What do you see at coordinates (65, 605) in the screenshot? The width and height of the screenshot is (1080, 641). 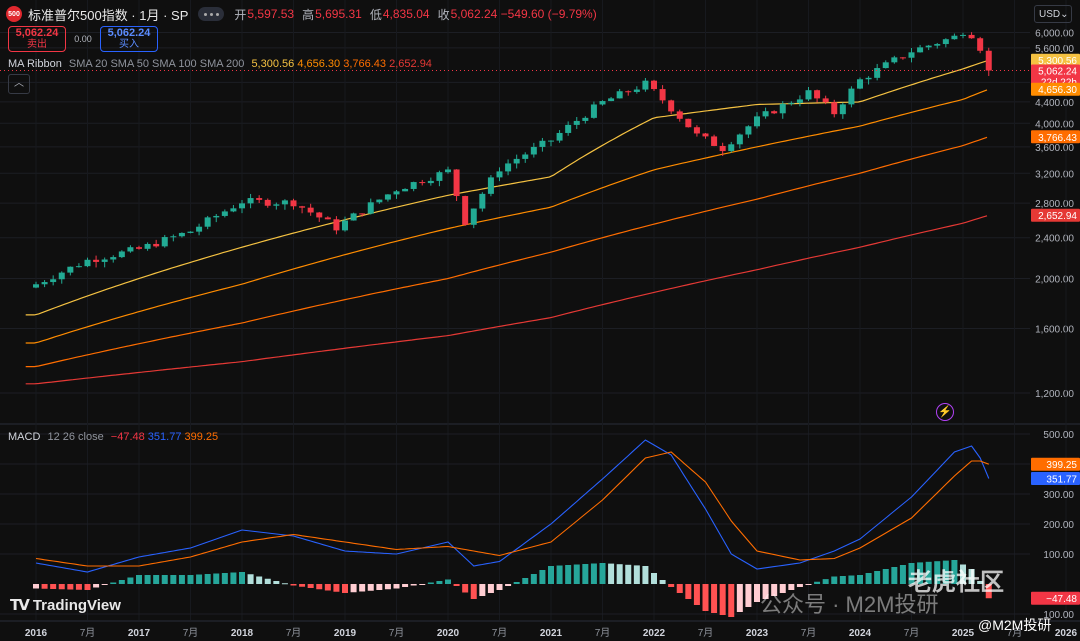 I see `tradingview-logo: 𝗧𝗩 TradingView` at bounding box center [65, 605].